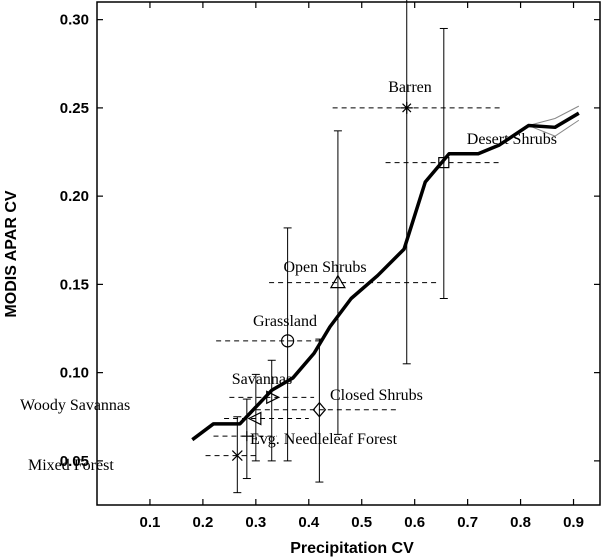 The height and width of the screenshot is (560, 608). What do you see at coordinates (319, 409) in the screenshot?
I see `diamond-marker` at bounding box center [319, 409].